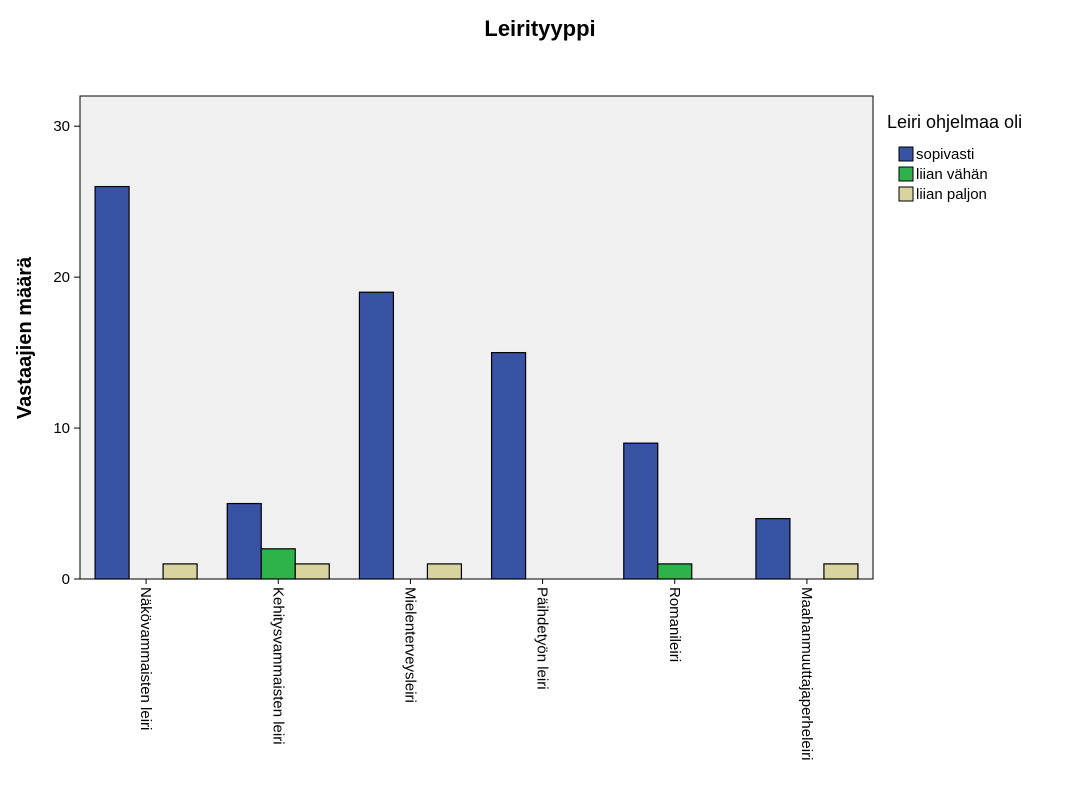 The height and width of the screenshot is (807, 1071). Describe the element at coordinates (61, 126) in the screenshot. I see `y-tick-label: 30` at that location.